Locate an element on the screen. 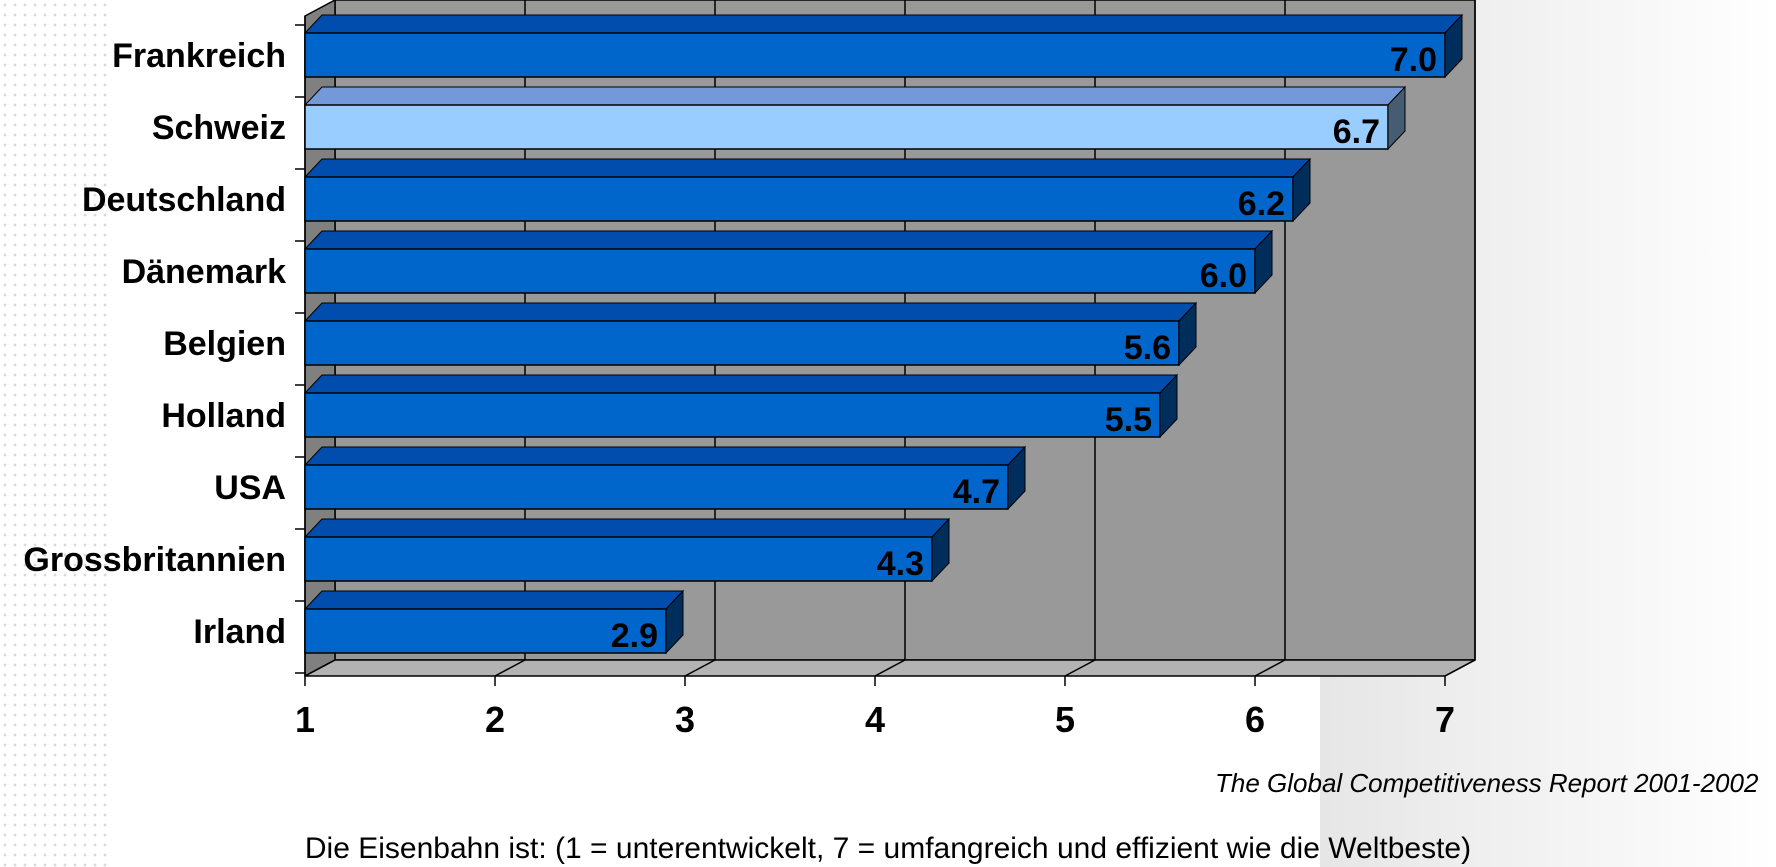 The width and height of the screenshot is (1776, 867). x-tick-label: 1 is located at coordinates (305, 719).